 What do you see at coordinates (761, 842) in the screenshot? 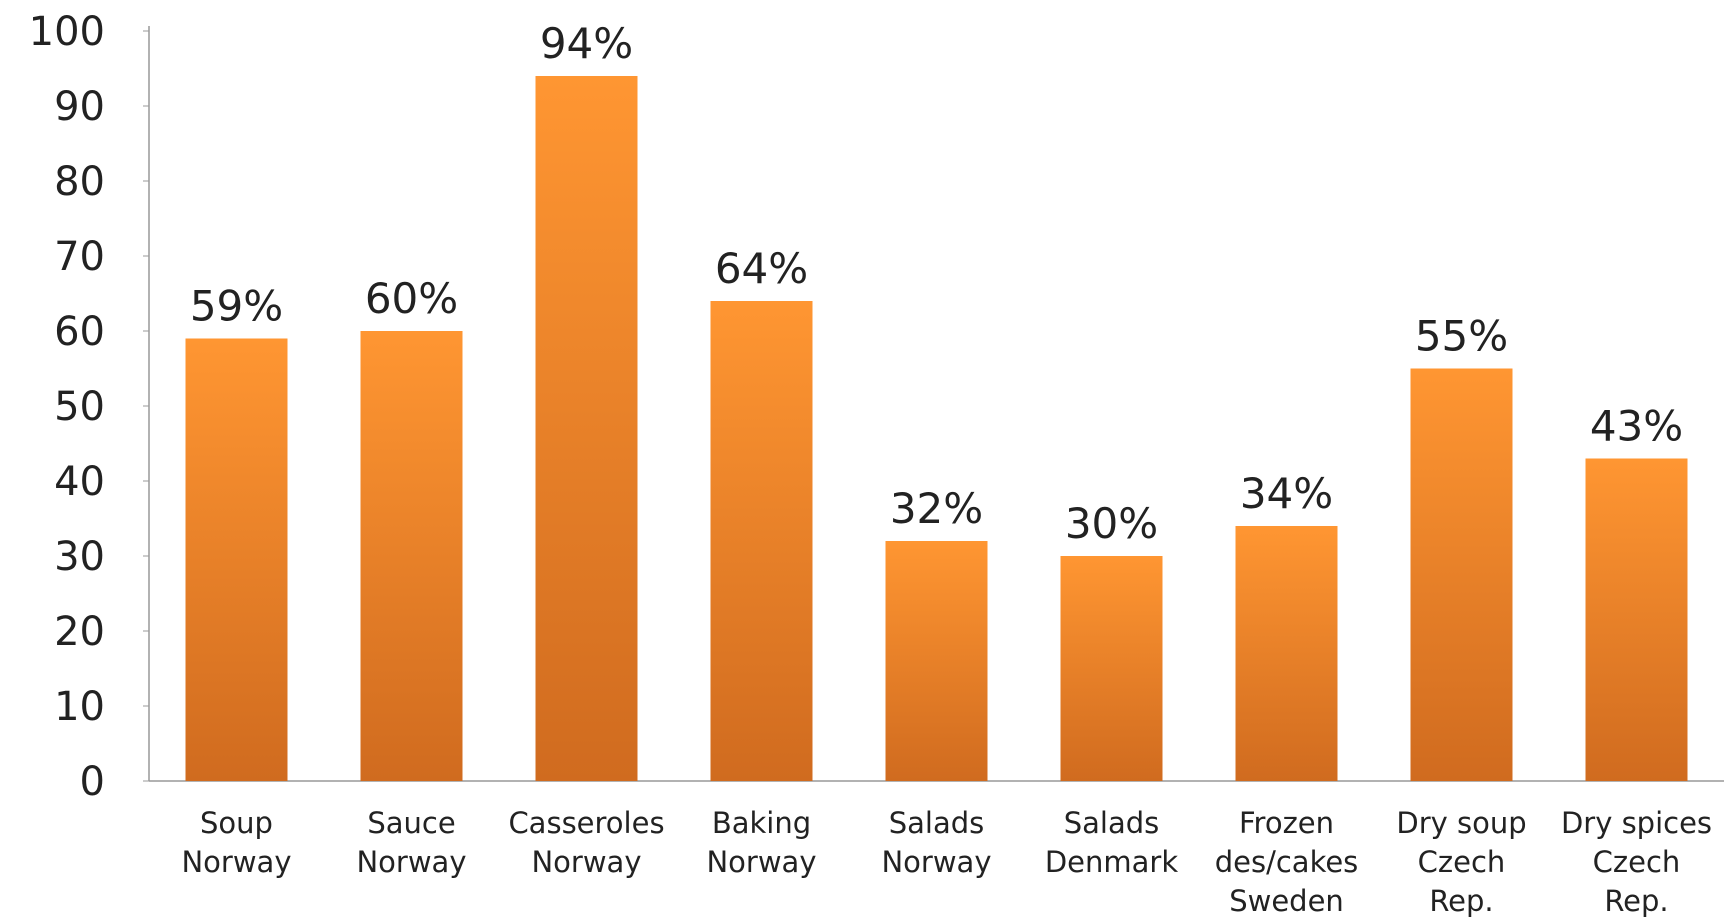
I see `x-tick-label: Baking Norway` at bounding box center [761, 842].